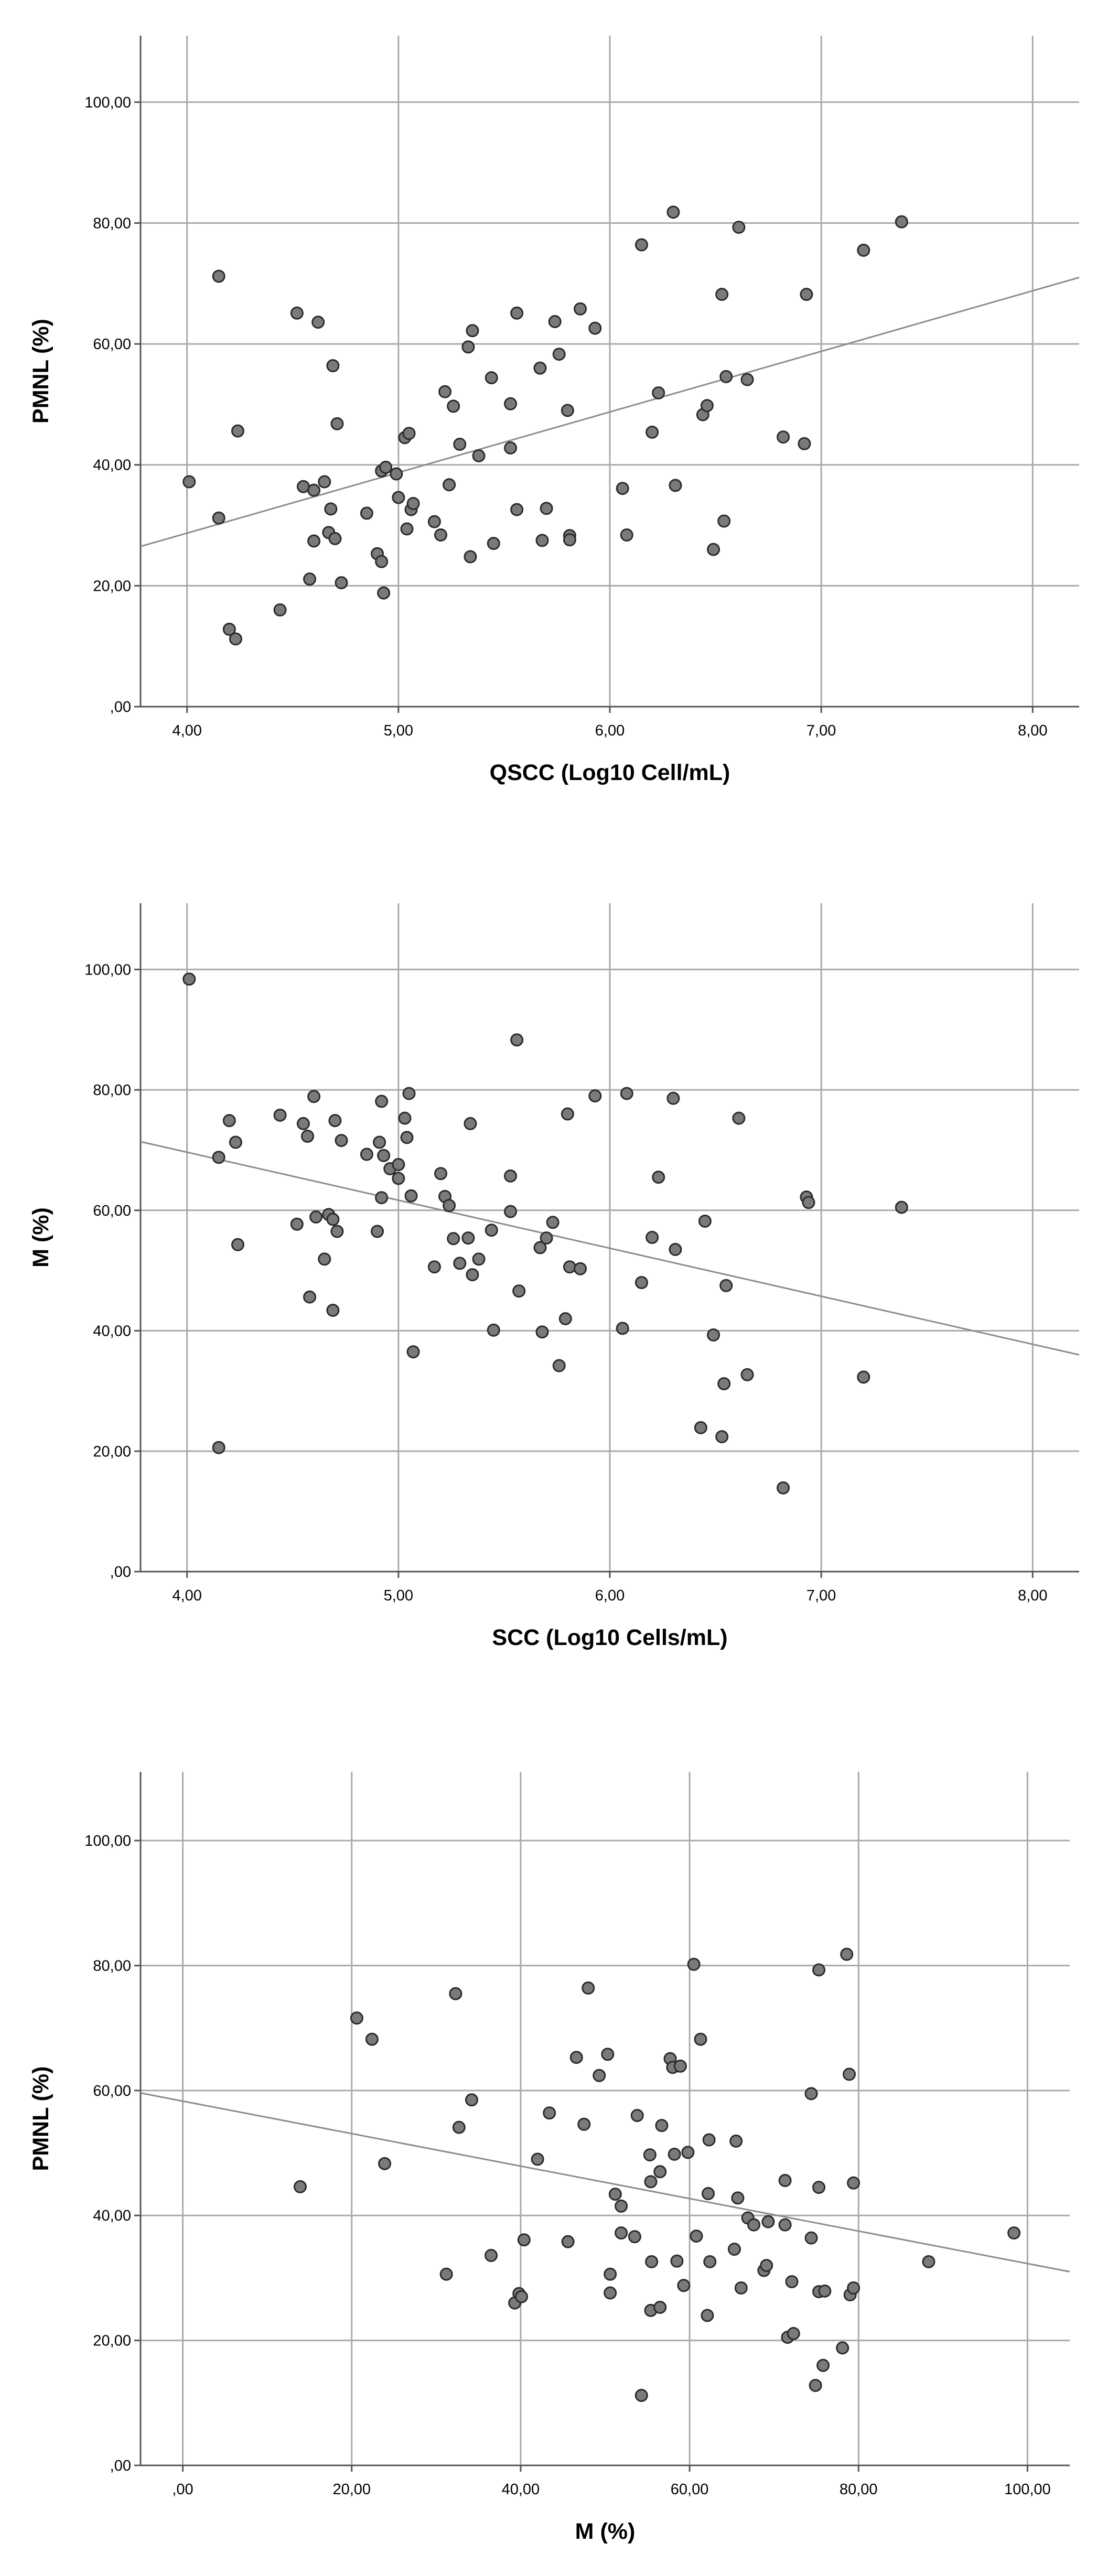  I want to click on y-axis-title: PMNL (%), so click(40, 371).